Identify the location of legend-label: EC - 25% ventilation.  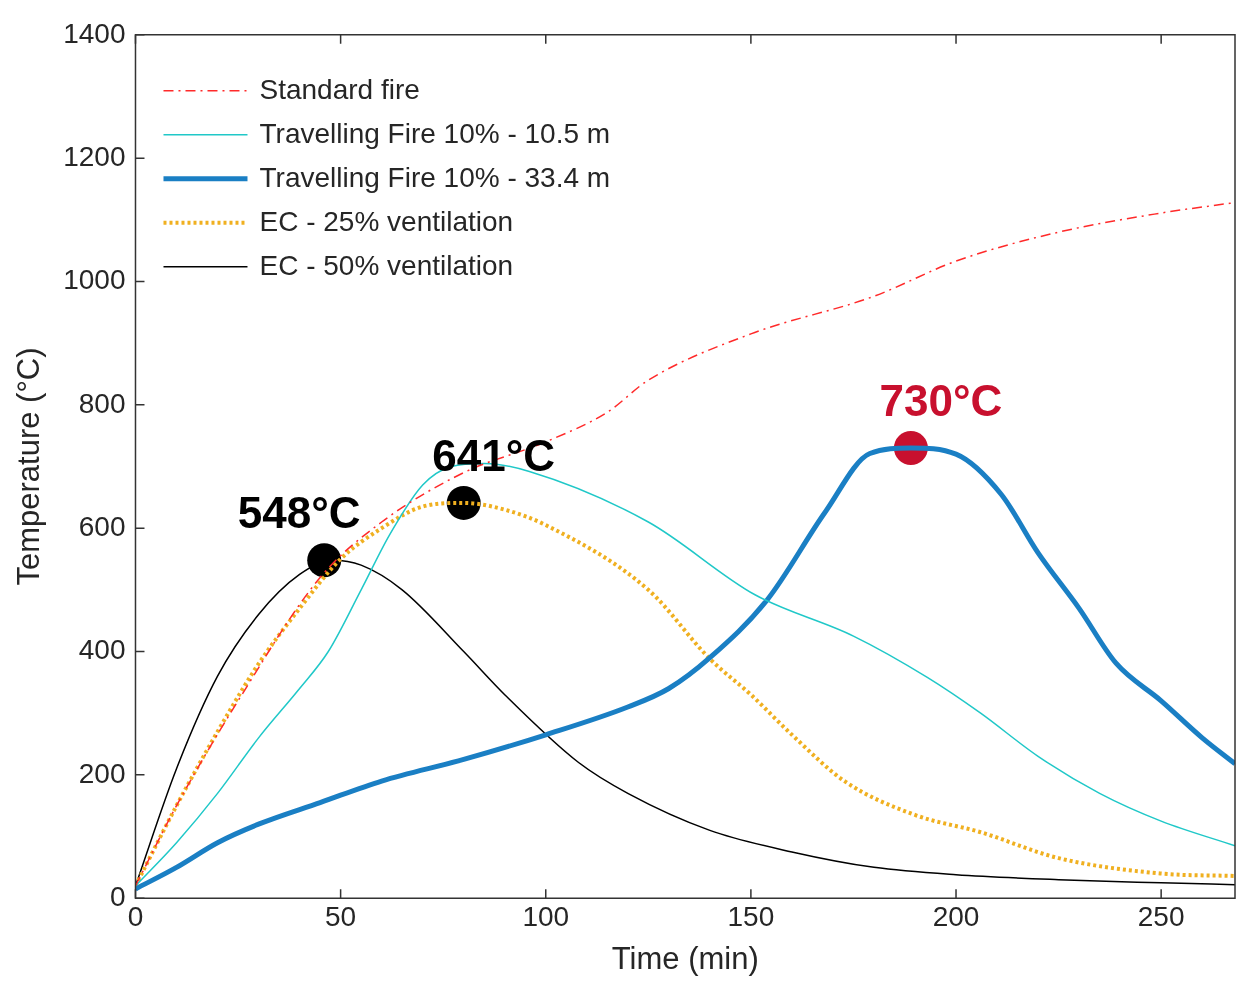
(386, 221).